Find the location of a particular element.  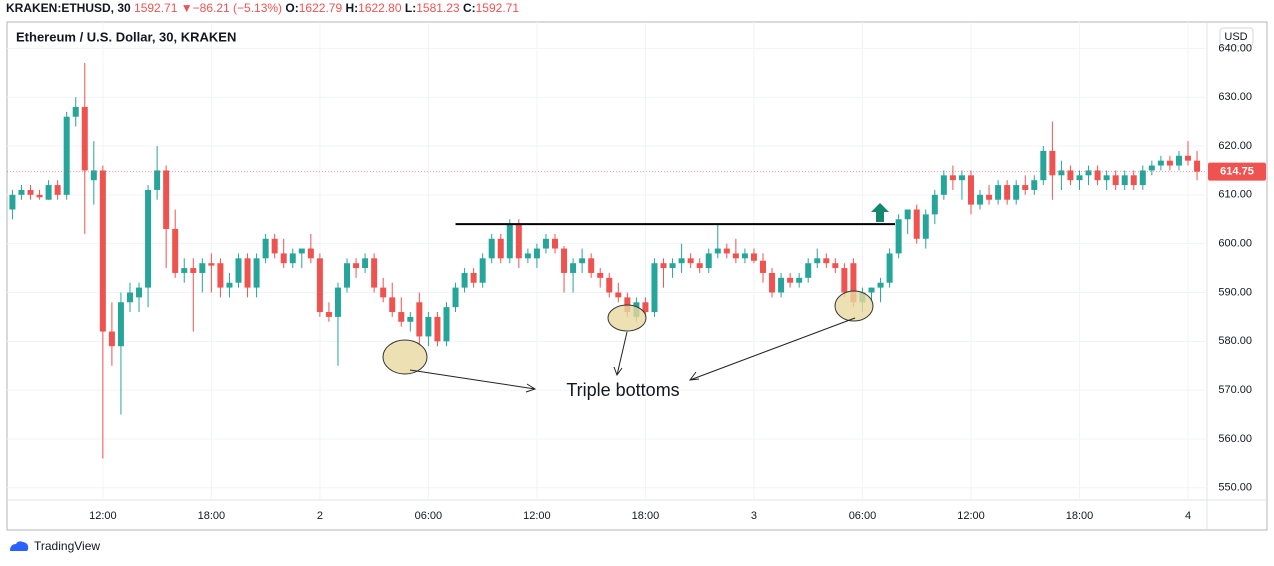

y-tick-label: 550.00 is located at coordinates (1235, 488).